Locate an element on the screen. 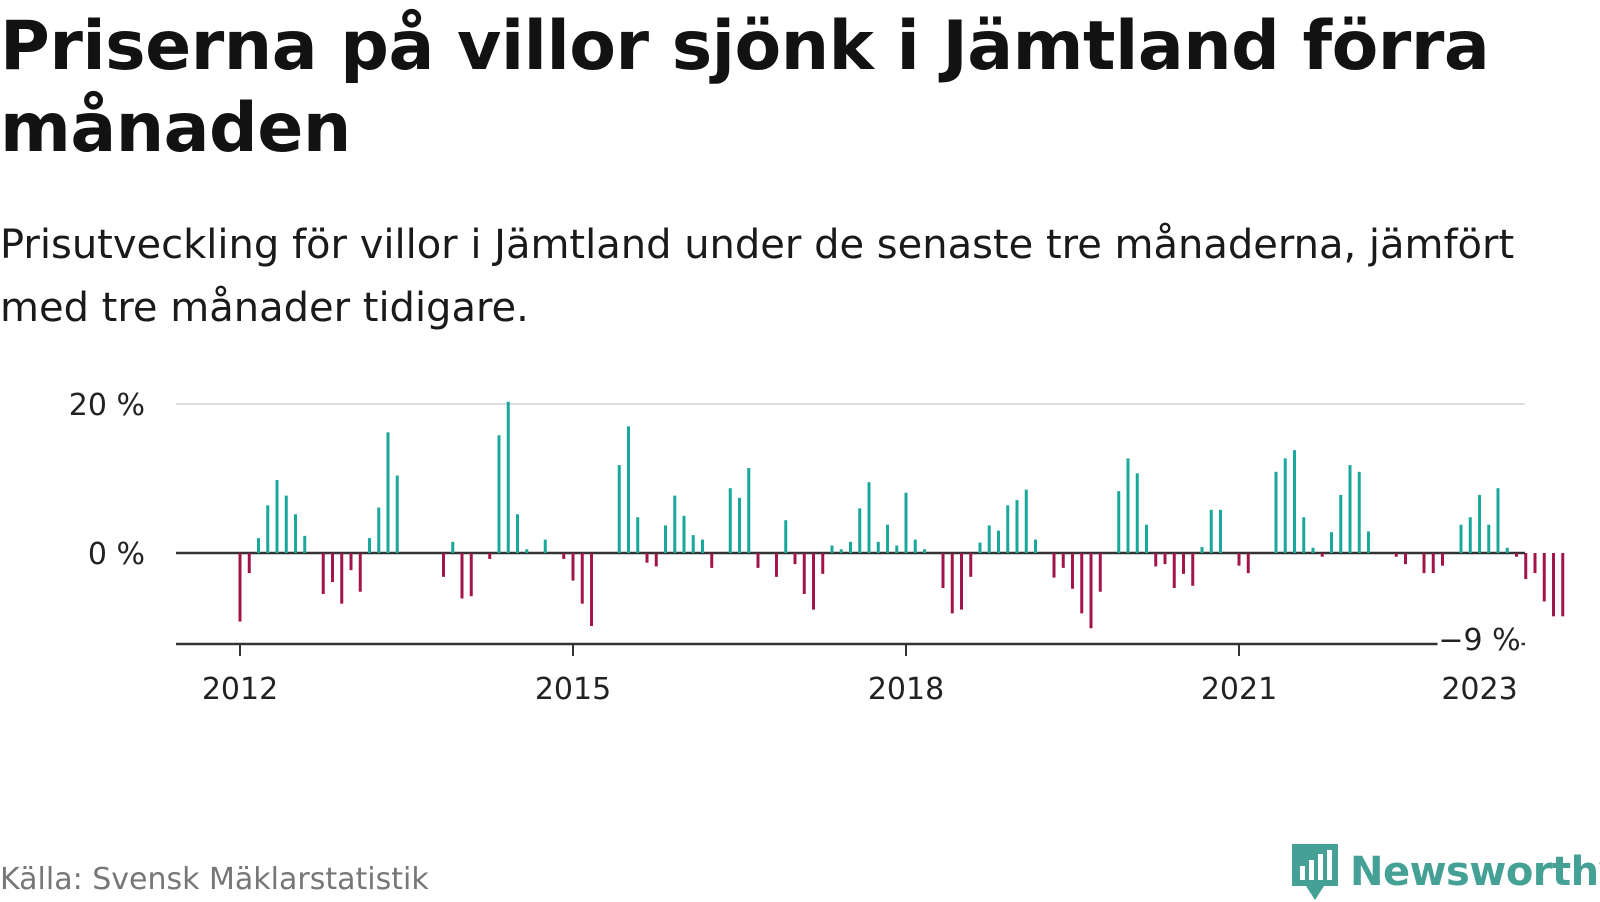 Image resolution: width=1600 pixels, height=902 pixels. annotation-background is located at coordinates (1479, 642).